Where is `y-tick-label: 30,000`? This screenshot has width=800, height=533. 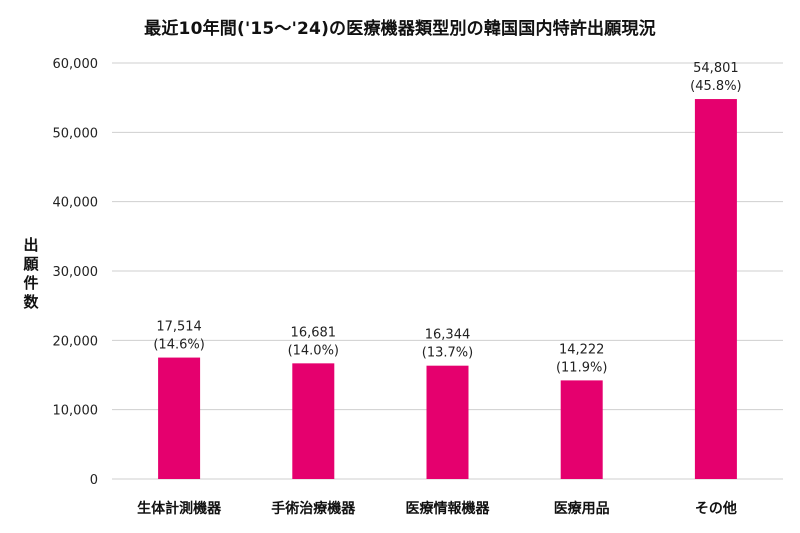
y-tick-label: 30,000 is located at coordinates (76, 272).